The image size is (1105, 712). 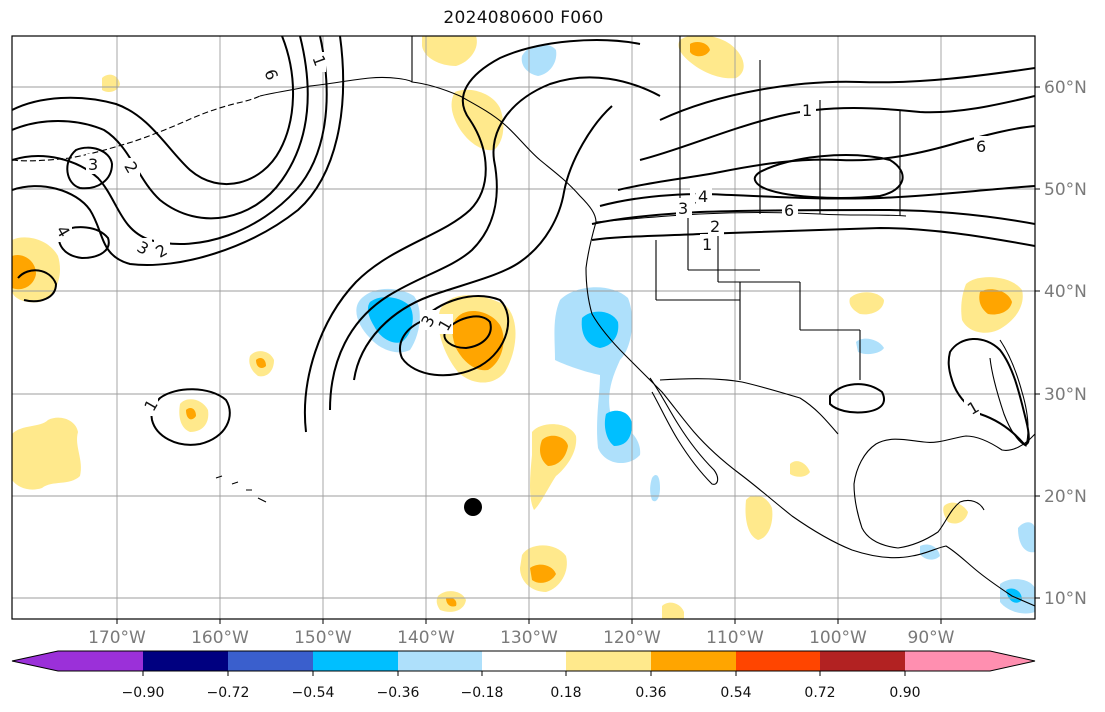 What do you see at coordinates (600, 329) in the screenshot?
I see `negative-anomaly-core` at bounding box center [600, 329].